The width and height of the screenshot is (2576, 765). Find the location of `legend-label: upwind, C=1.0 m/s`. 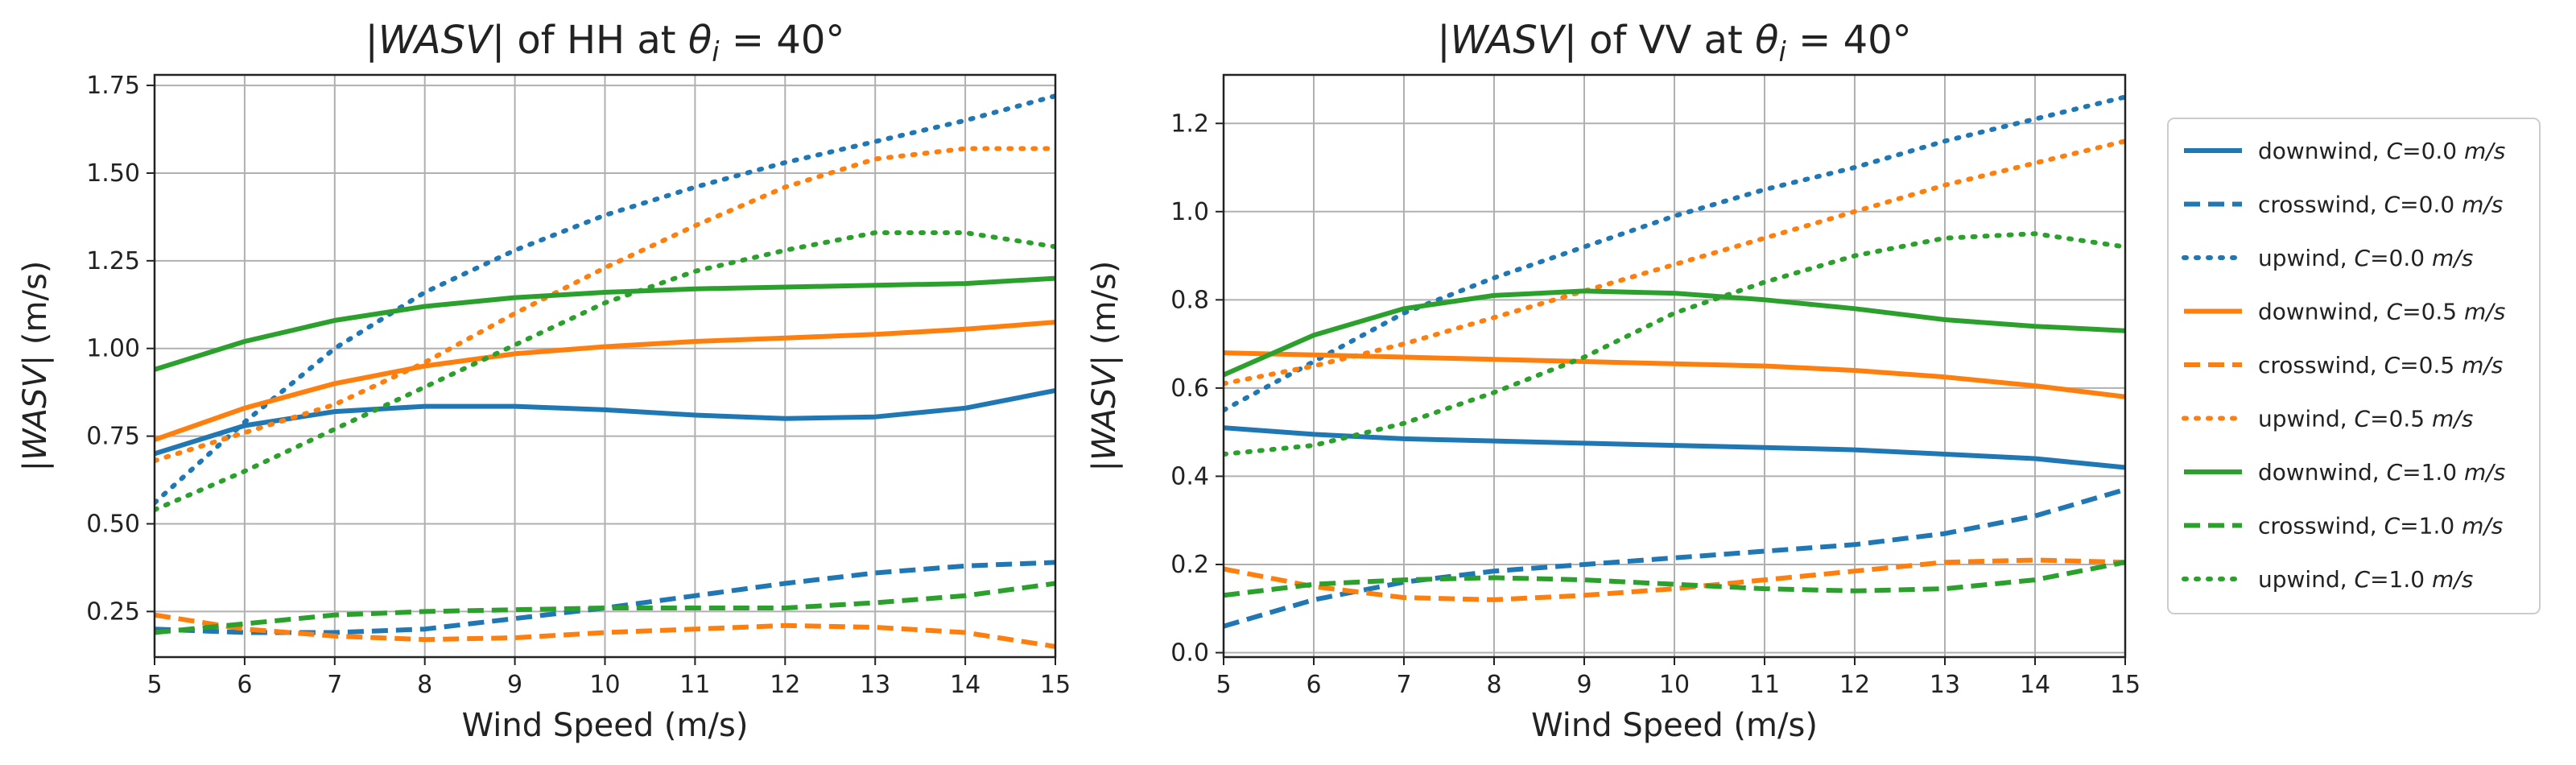

legend-label: upwind, C=1.0 m/s is located at coordinates (2365, 579).